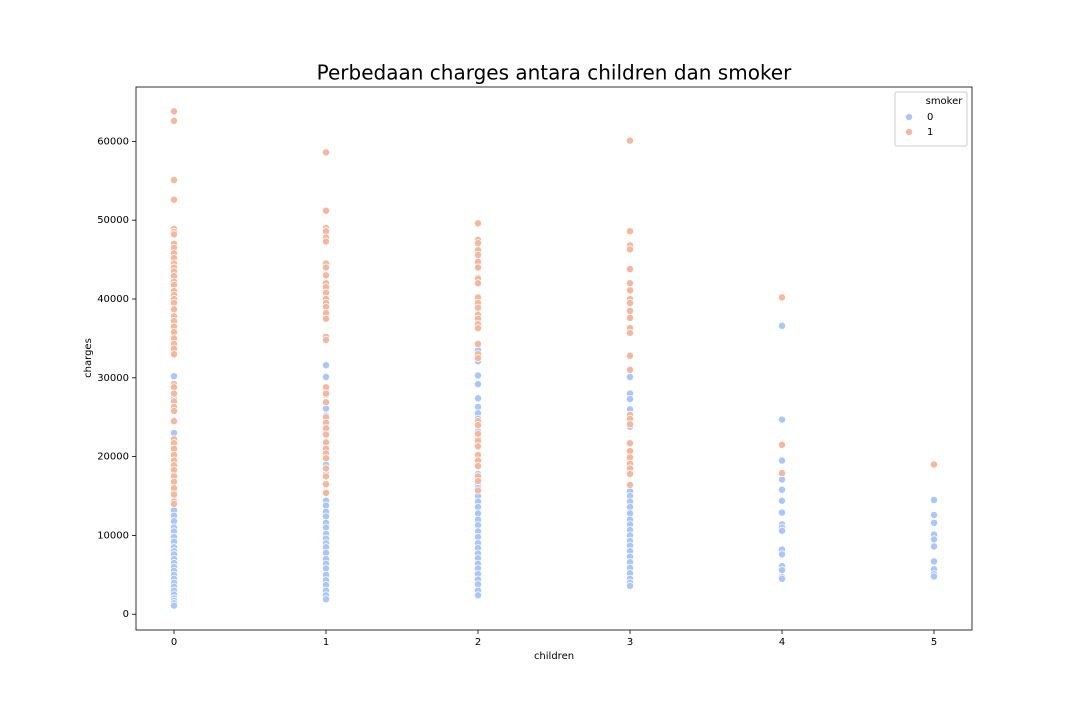  I want to click on legend: smoker 0 1, so click(931, 119).